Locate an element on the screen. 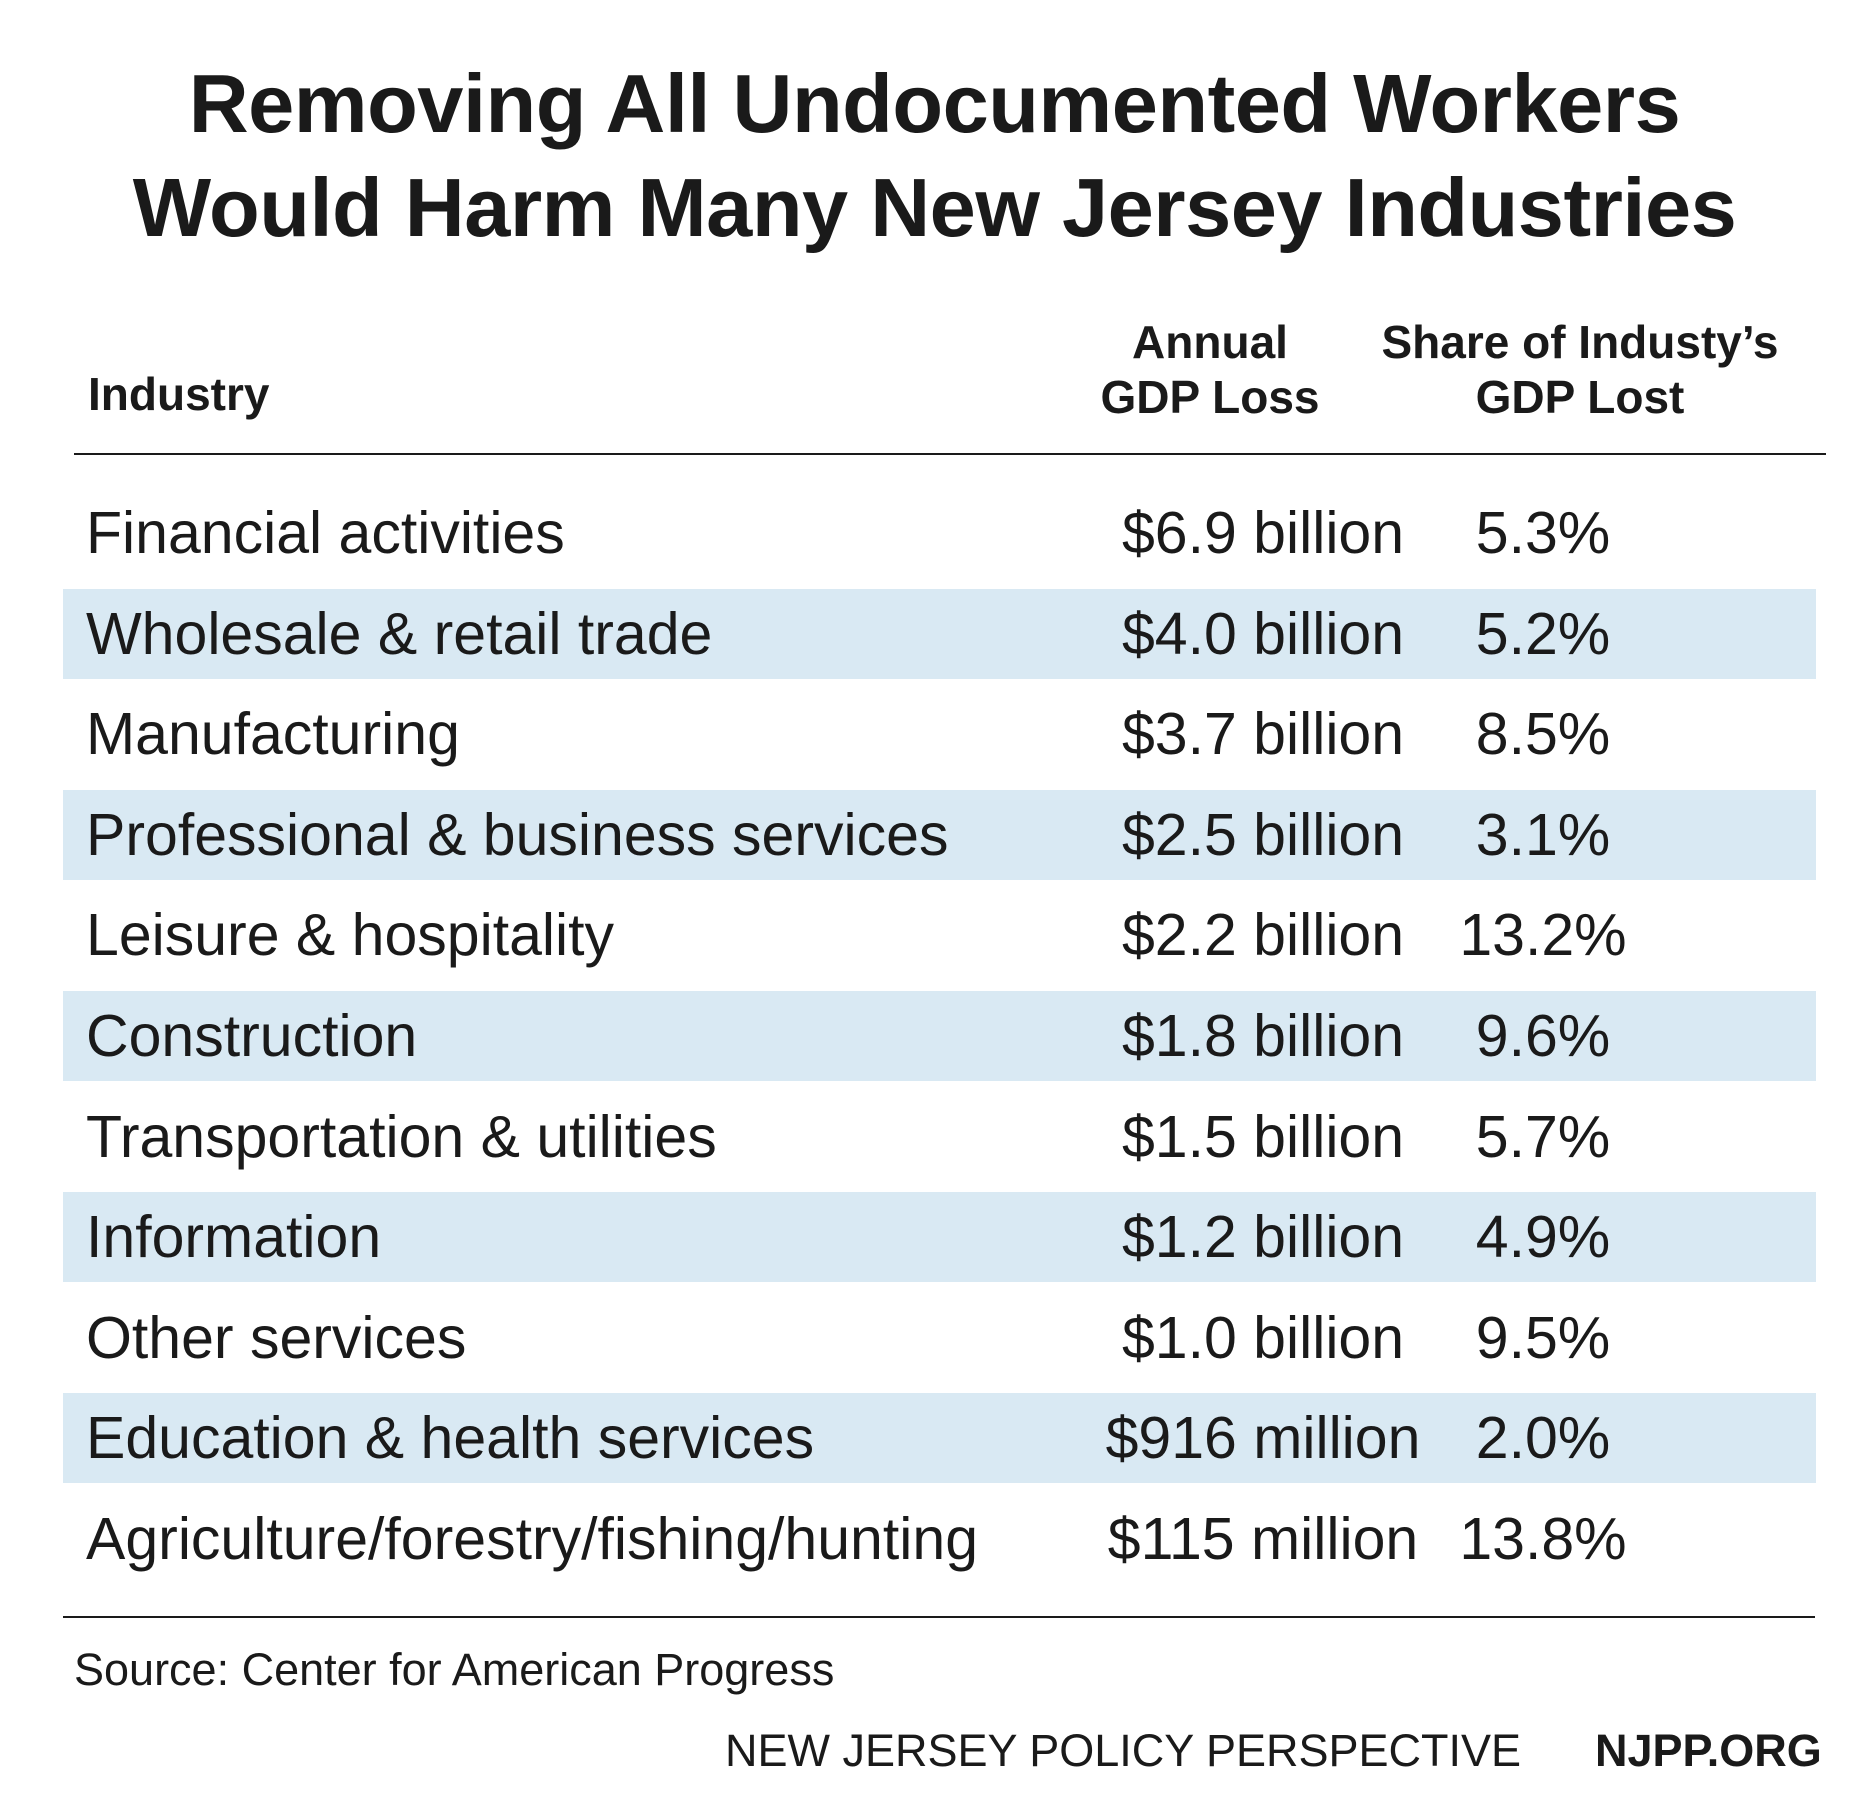 This screenshot has height=1797, width=1869. table-row: Construction $1.8 billion 9.6% is located at coordinates (939, 1036).